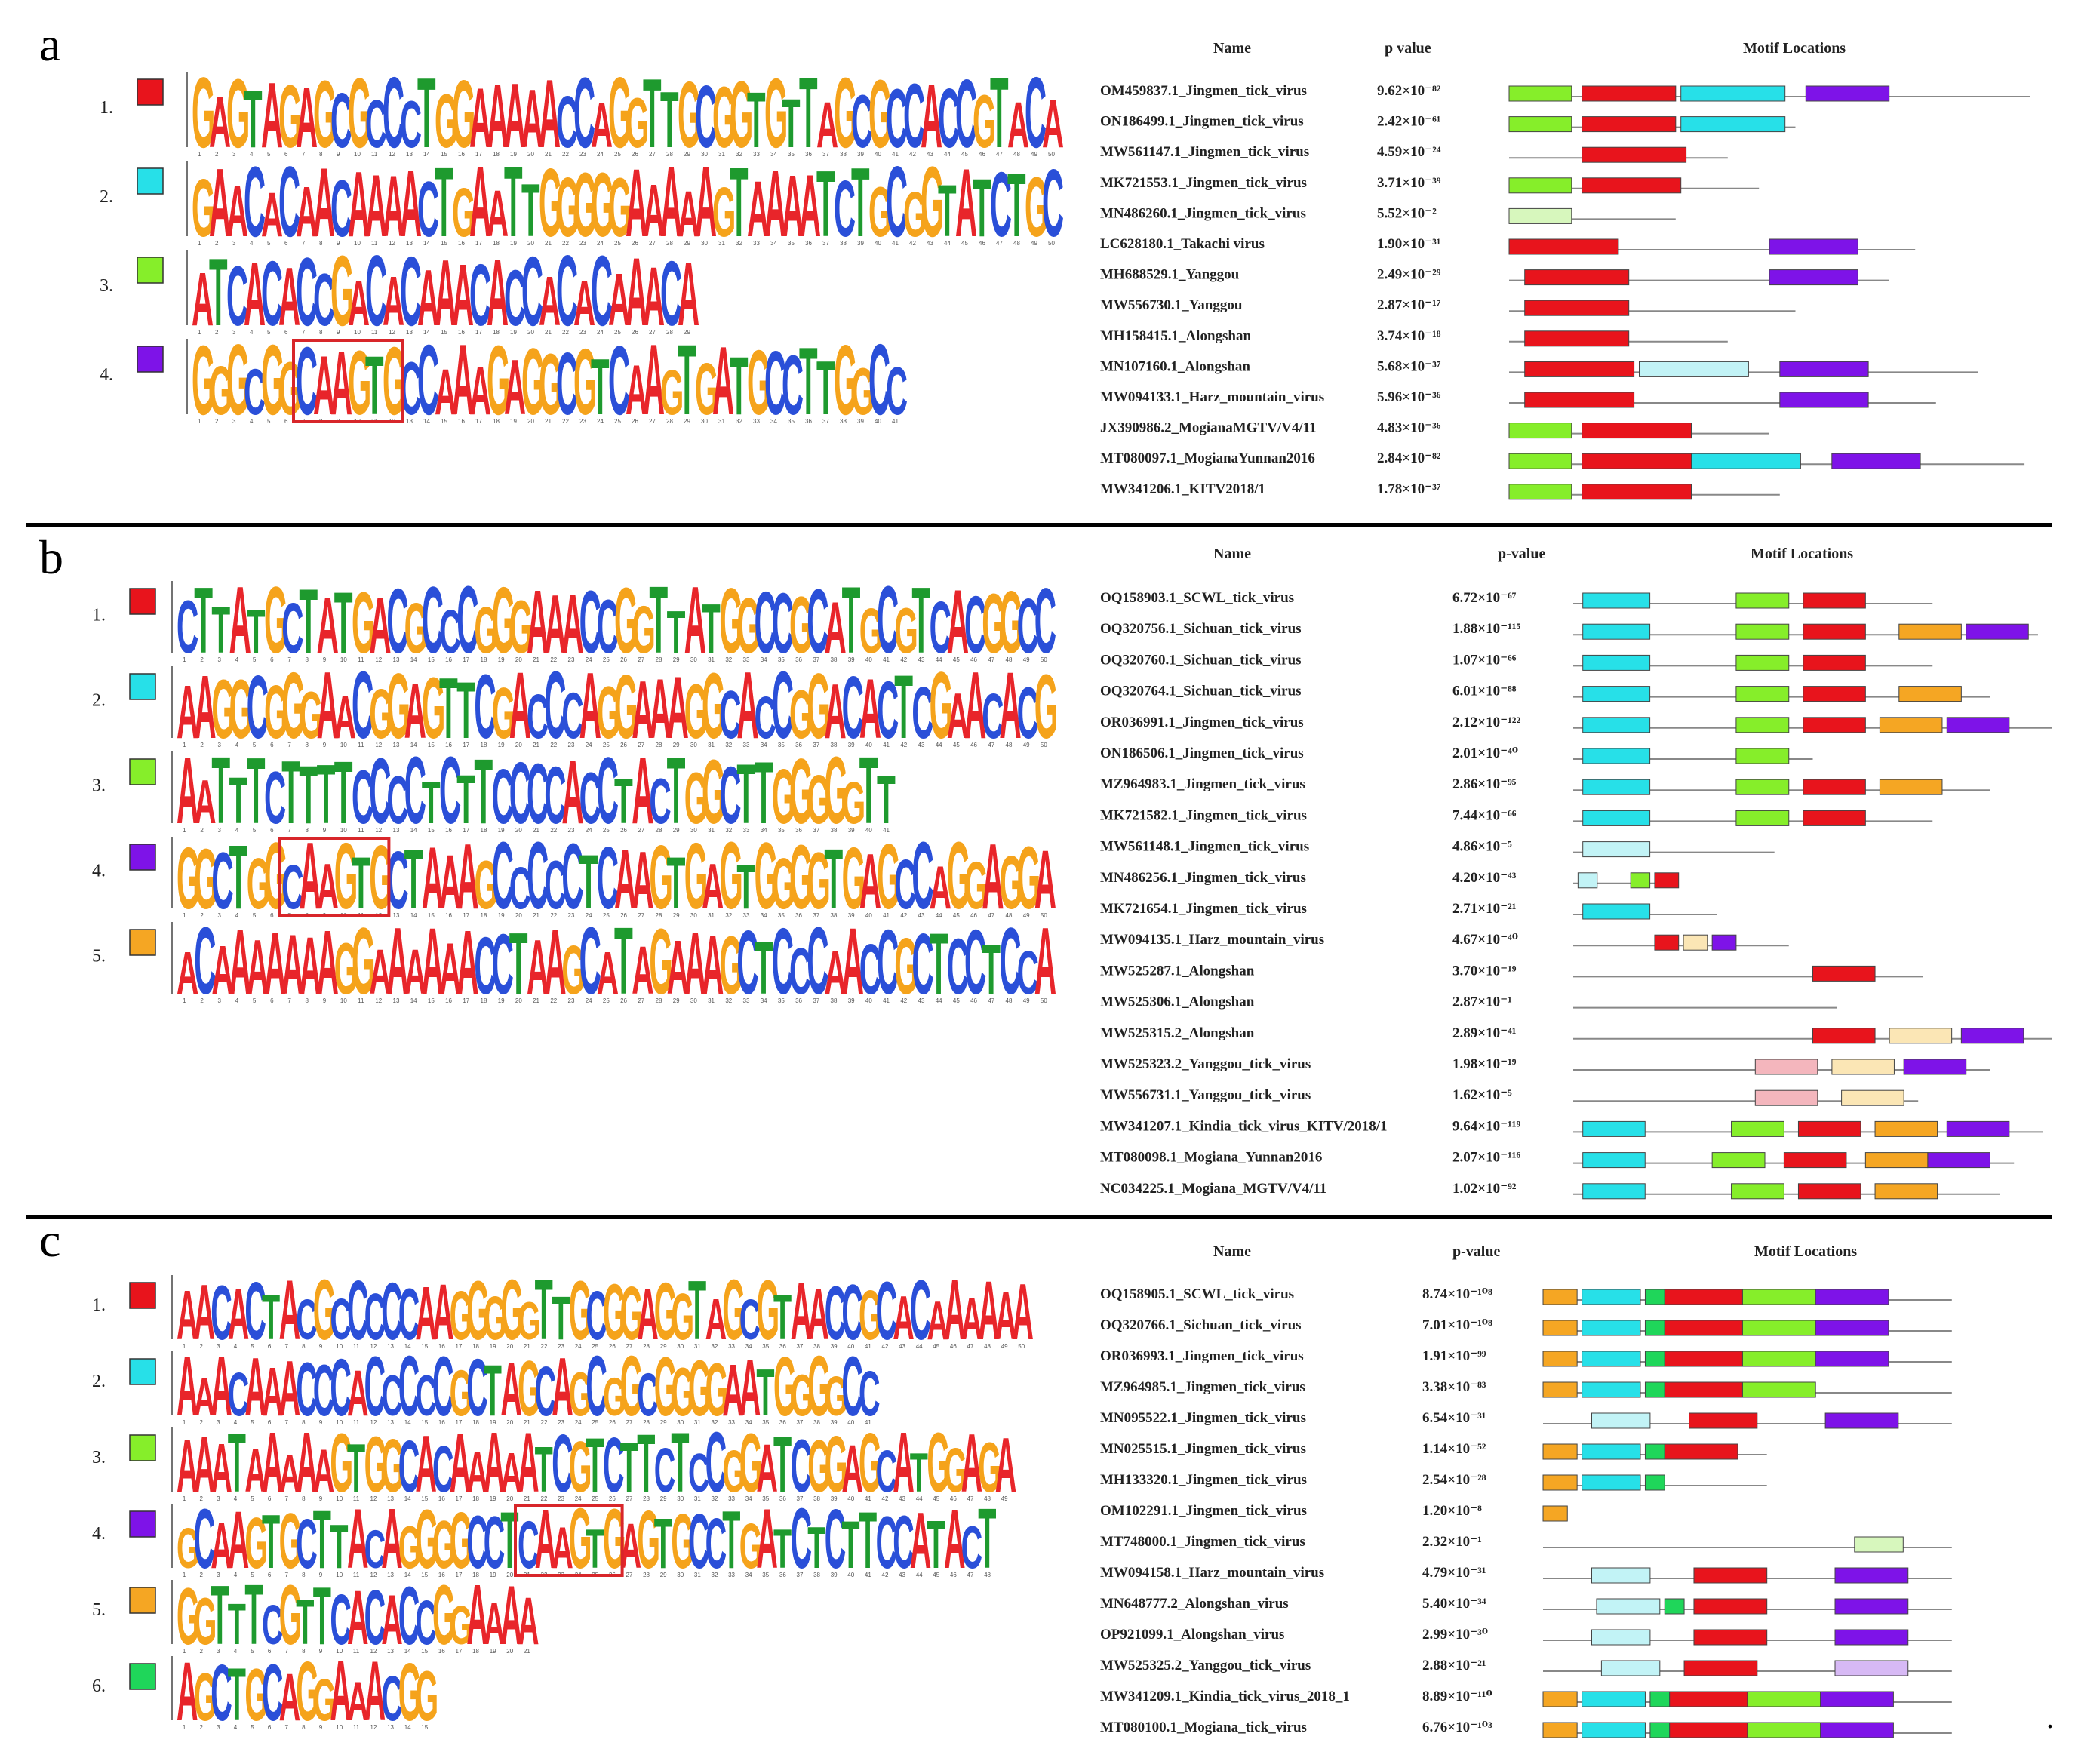  Describe the element at coordinates (589, 659) in the screenshot. I see `logo-position-tick: 24` at that location.